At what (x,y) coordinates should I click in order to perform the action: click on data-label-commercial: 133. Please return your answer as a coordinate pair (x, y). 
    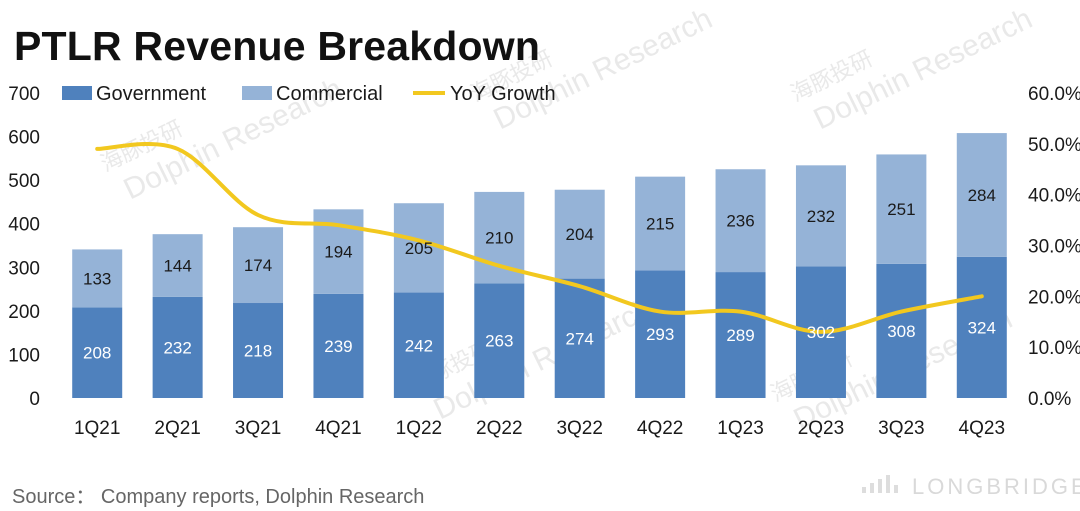
    Looking at the image, I should click on (97, 278).